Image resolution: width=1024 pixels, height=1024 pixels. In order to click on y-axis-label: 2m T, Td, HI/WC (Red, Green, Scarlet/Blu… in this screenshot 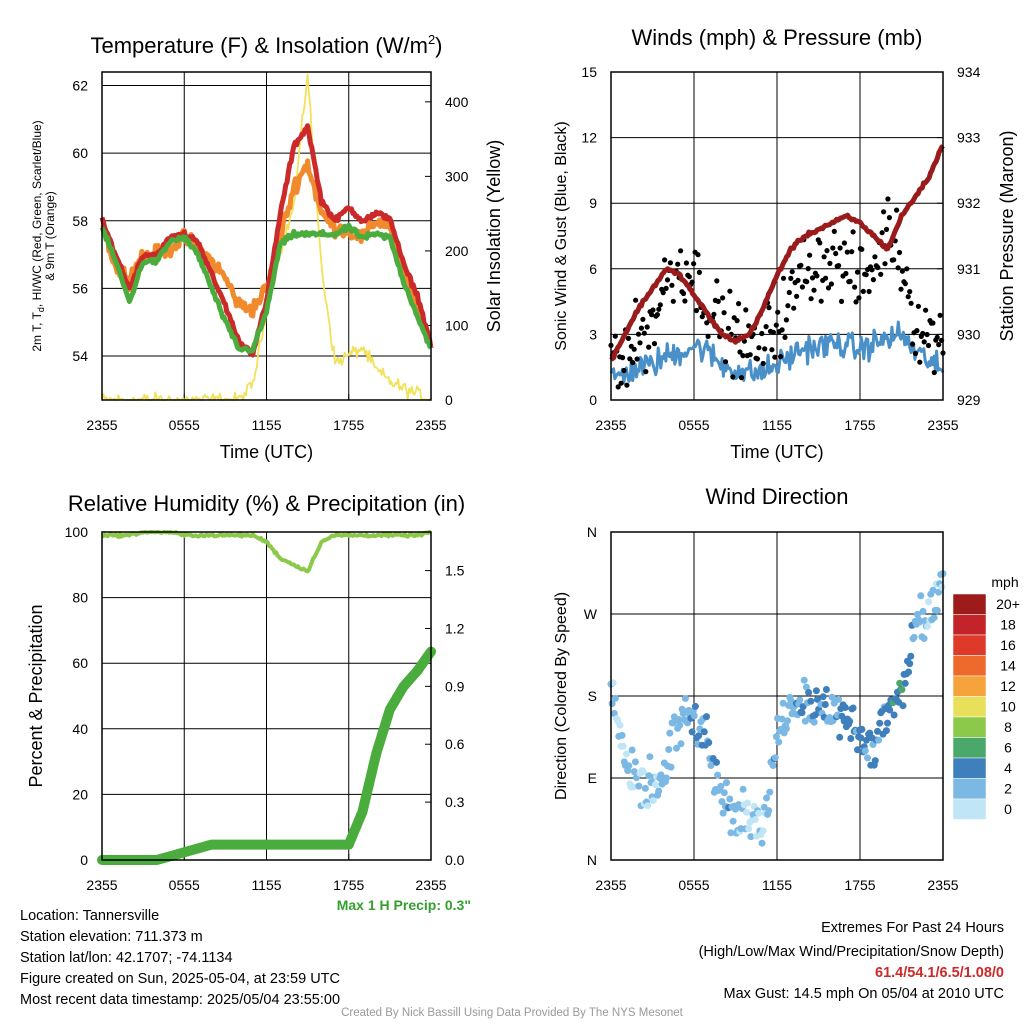, I will do `click(43, 235)`.